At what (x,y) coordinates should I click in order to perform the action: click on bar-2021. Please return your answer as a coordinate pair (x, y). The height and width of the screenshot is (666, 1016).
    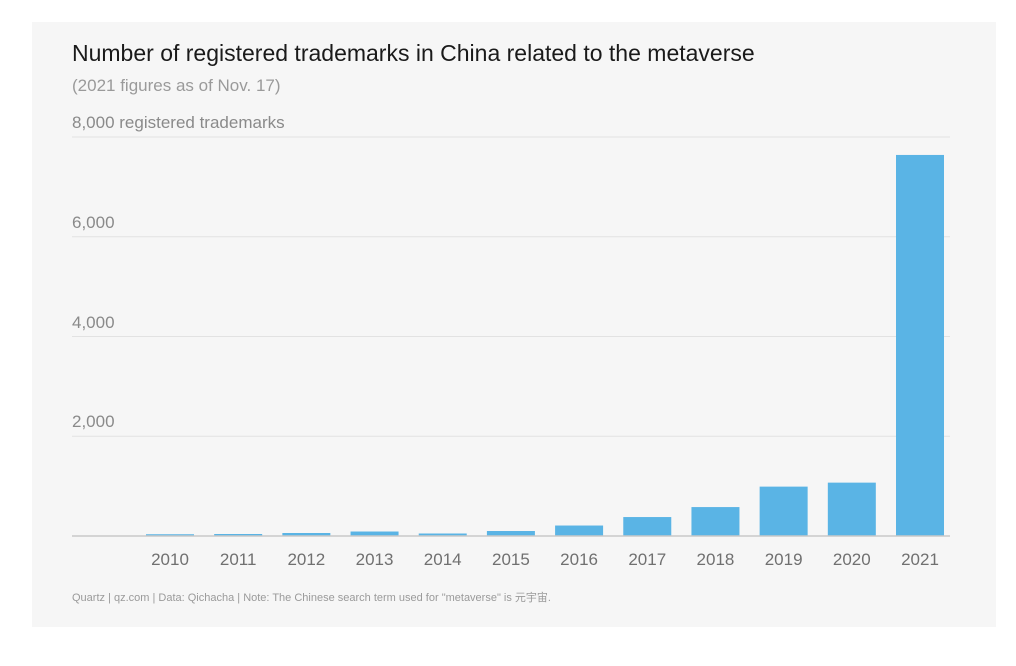
    Looking at the image, I should click on (920, 345).